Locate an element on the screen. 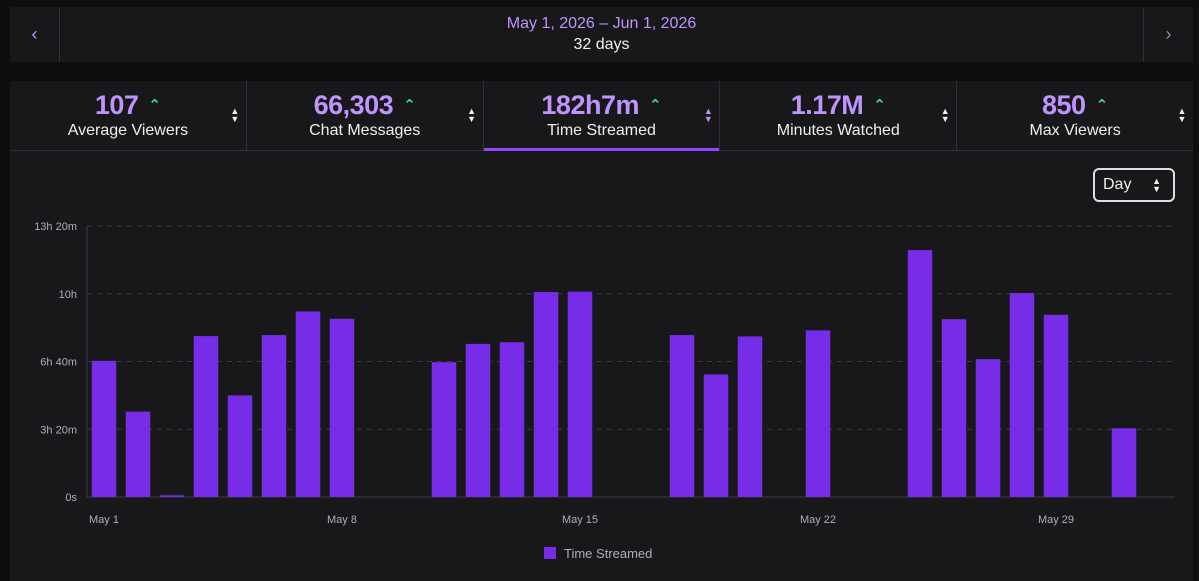 This screenshot has width=1199, height=581. y-tick-label: 13h 20m is located at coordinates (55, 227).